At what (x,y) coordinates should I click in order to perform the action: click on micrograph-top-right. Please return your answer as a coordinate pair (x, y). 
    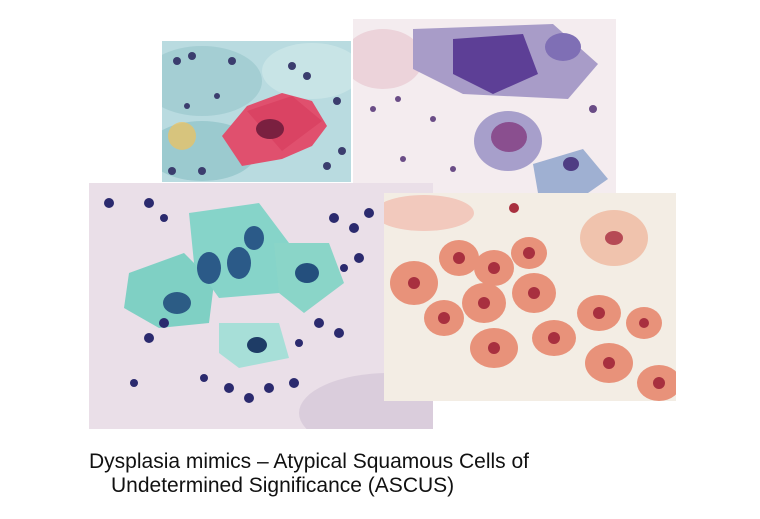
    Looking at the image, I should click on (484, 106).